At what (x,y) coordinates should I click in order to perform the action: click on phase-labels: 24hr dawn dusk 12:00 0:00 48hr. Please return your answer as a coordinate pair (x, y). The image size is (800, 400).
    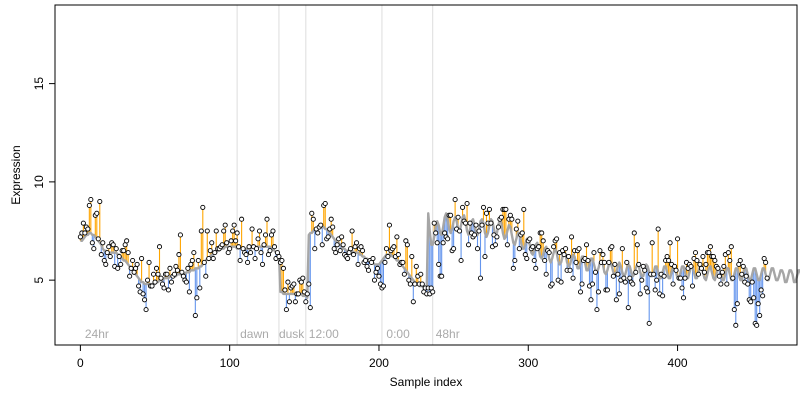
    Looking at the image, I should click on (272, 334).